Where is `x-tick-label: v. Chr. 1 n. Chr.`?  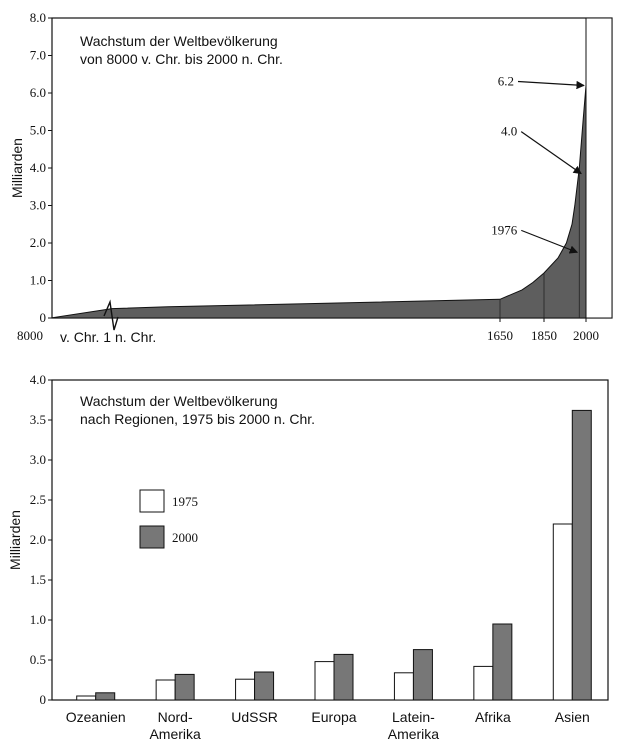 x-tick-label: v. Chr. 1 n. Chr. is located at coordinates (108, 337).